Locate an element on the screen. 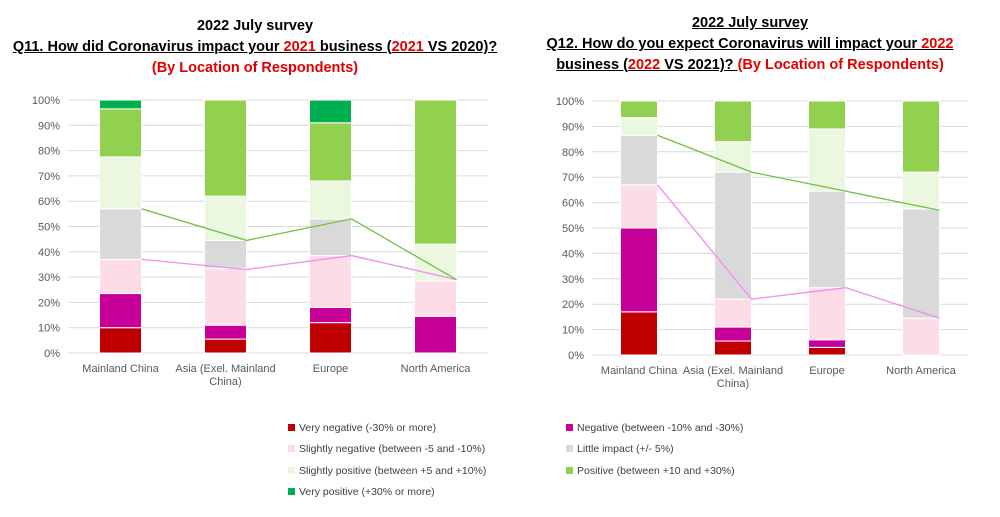 Image resolution: width=1000 pixels, height=517 pixels. legend-label: Slightly negative (between -5 and -10%) is located at coordinates (392, 449).